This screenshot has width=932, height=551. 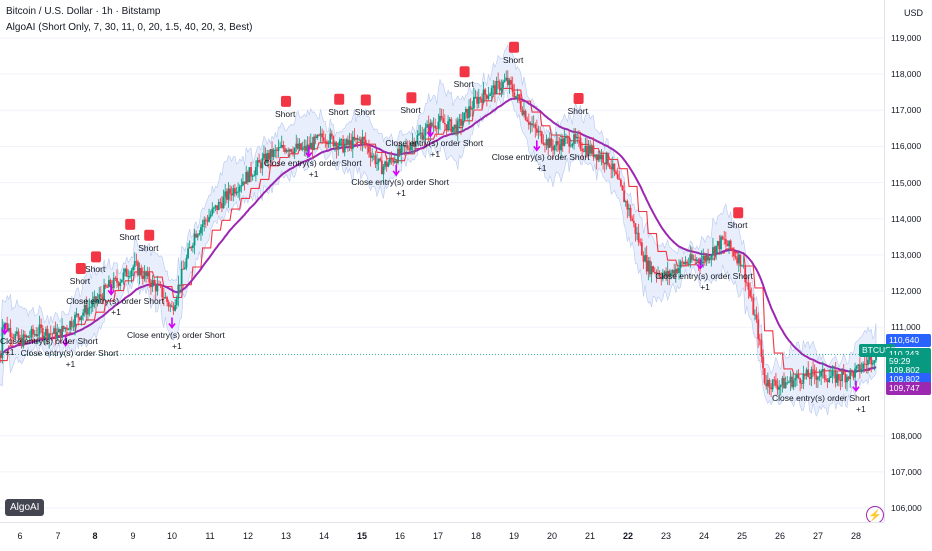 What do you see at coordinates (906, 38) in the screenshot?
I see `price-tick-label: 119,000` at bounding box center [906, 38].